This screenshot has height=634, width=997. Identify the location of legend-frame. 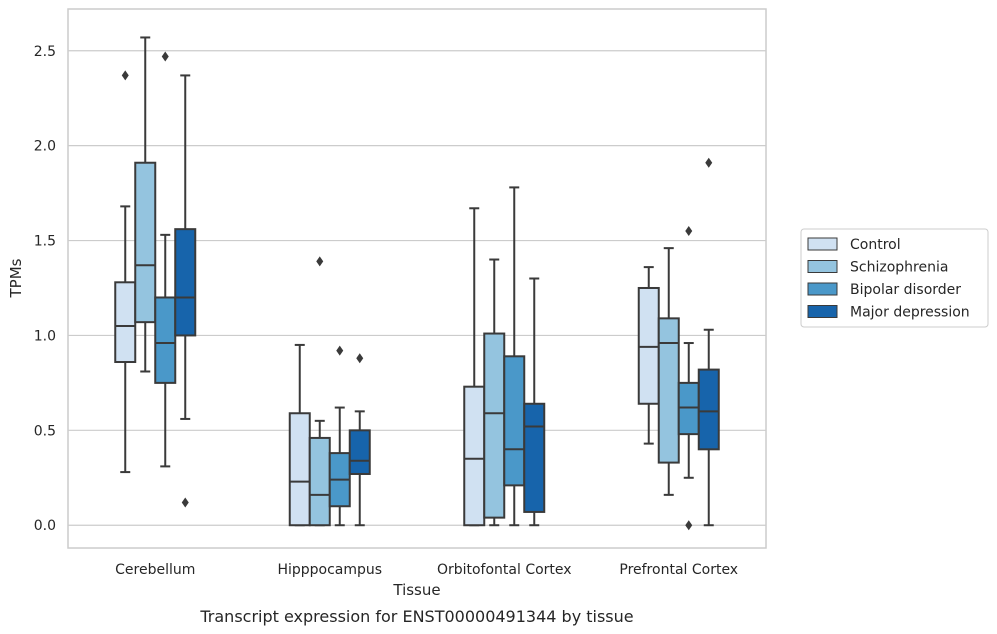
(894, 278).